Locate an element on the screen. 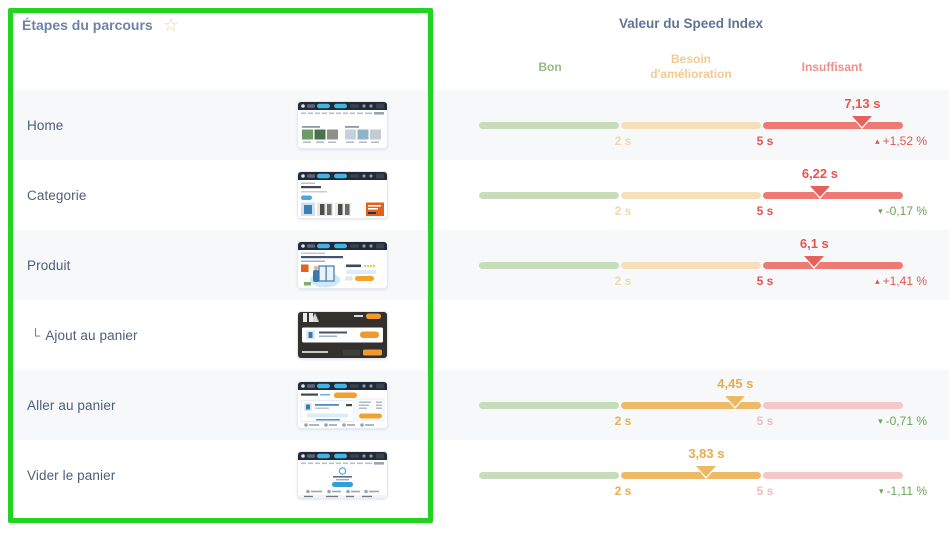 The height and width of the screenshot is (536, 949). table-row: Vider le panier 3,83 s 2 s 5 s ▾ -1,11 % is located at coordinates (478, 475).